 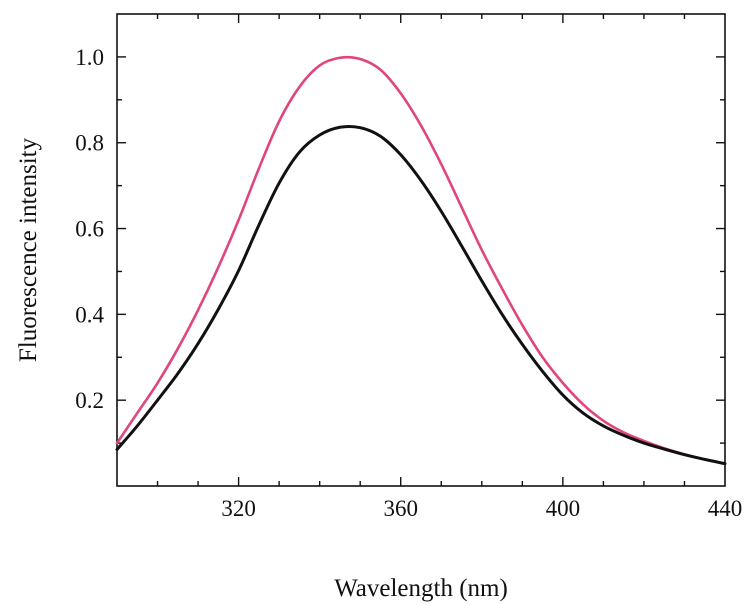 I want to click on x-tick-label: 360, so click(x=400, y=508).